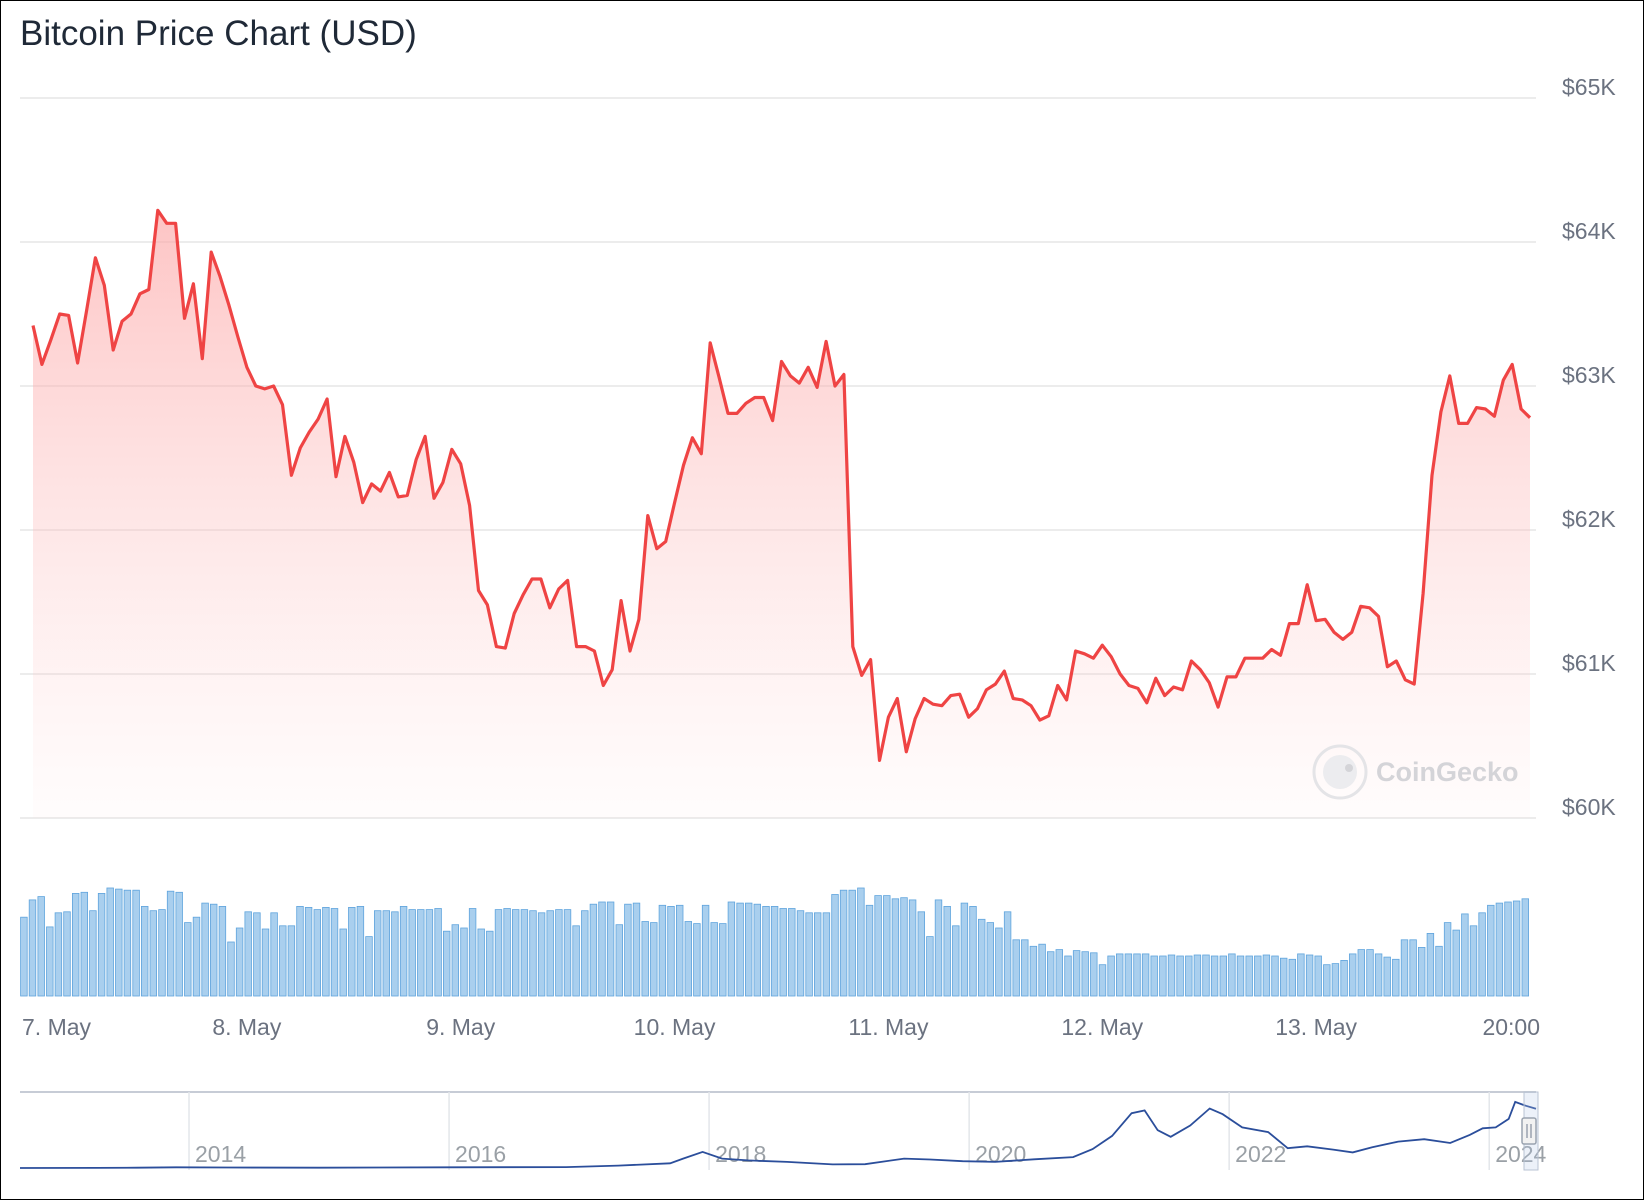 Image resolution: width=1644 pixels, height=1200 pixels. Describe the element at coordinates (461, 1027) in the screenshot. I see `x-tick-label: 9. May` at that location.